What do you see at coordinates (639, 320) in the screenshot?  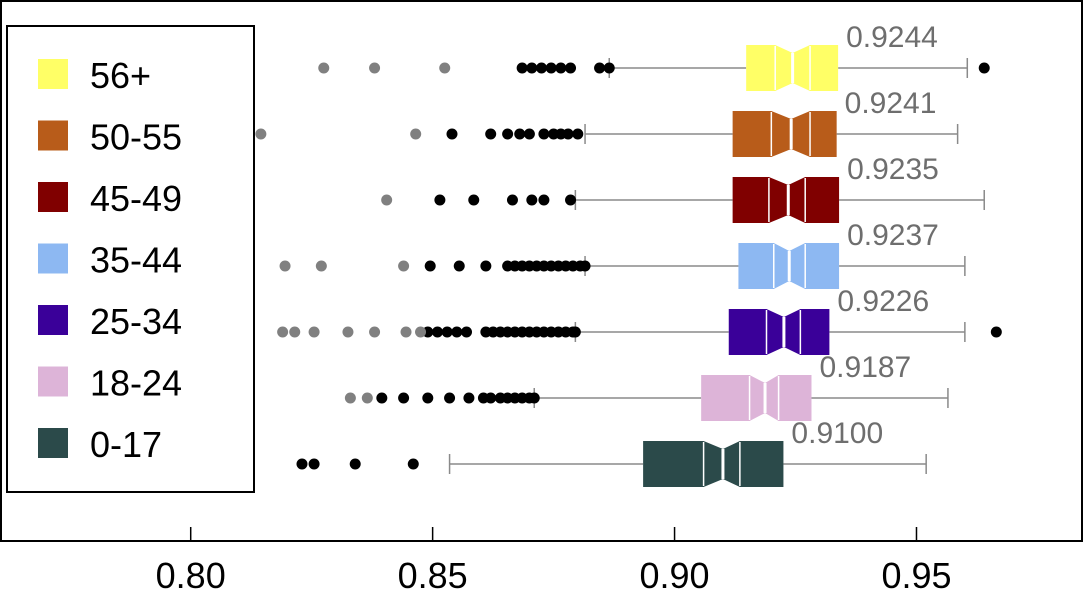 I see `box-group-25-34: 0.9226` at bounding box center [639, 320].